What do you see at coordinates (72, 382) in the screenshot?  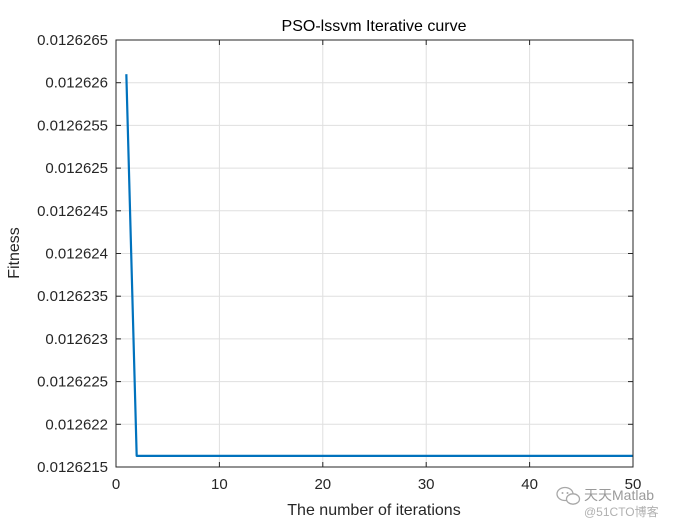 I see `y-tick-label: 0.0126225` at bounding box center [72, 382].